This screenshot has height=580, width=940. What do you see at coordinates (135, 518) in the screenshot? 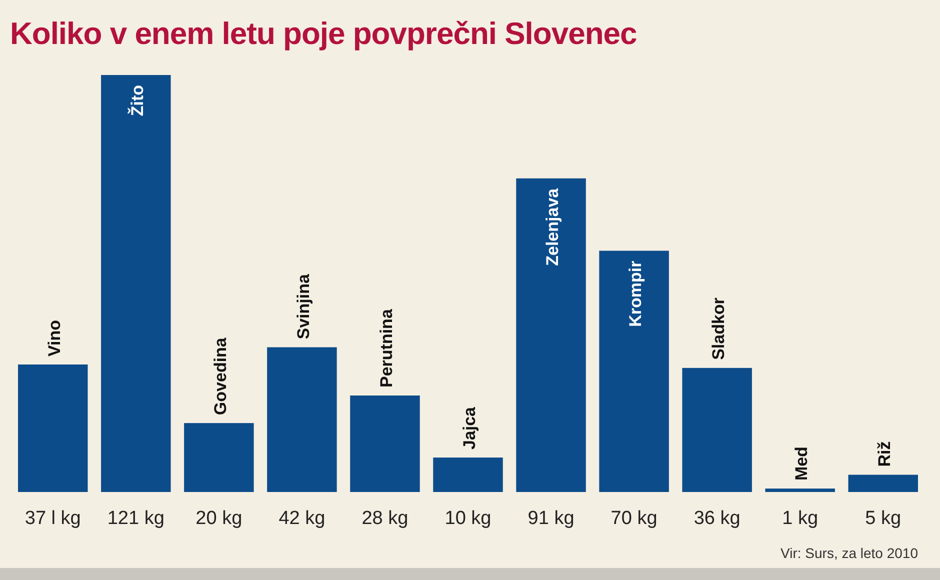
I see `data-label: 121 kg` at bounding box center [135, 518].